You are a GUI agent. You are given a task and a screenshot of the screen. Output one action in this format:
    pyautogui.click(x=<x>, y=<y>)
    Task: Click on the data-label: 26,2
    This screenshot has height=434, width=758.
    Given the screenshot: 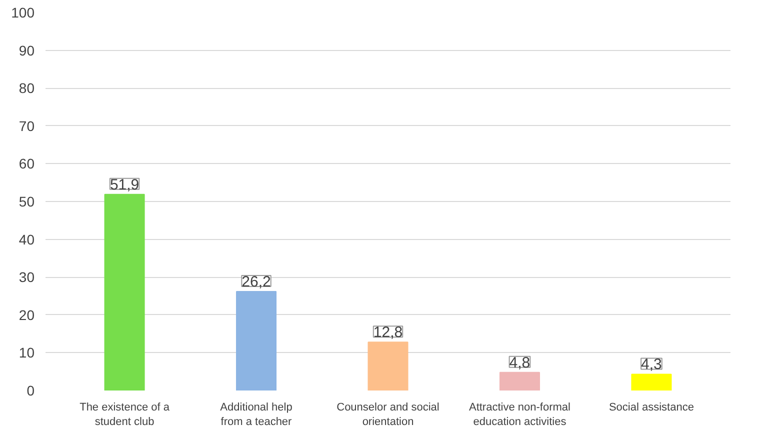 What is the action you would take?
    pyautogui.click(x=256, y=281)
    